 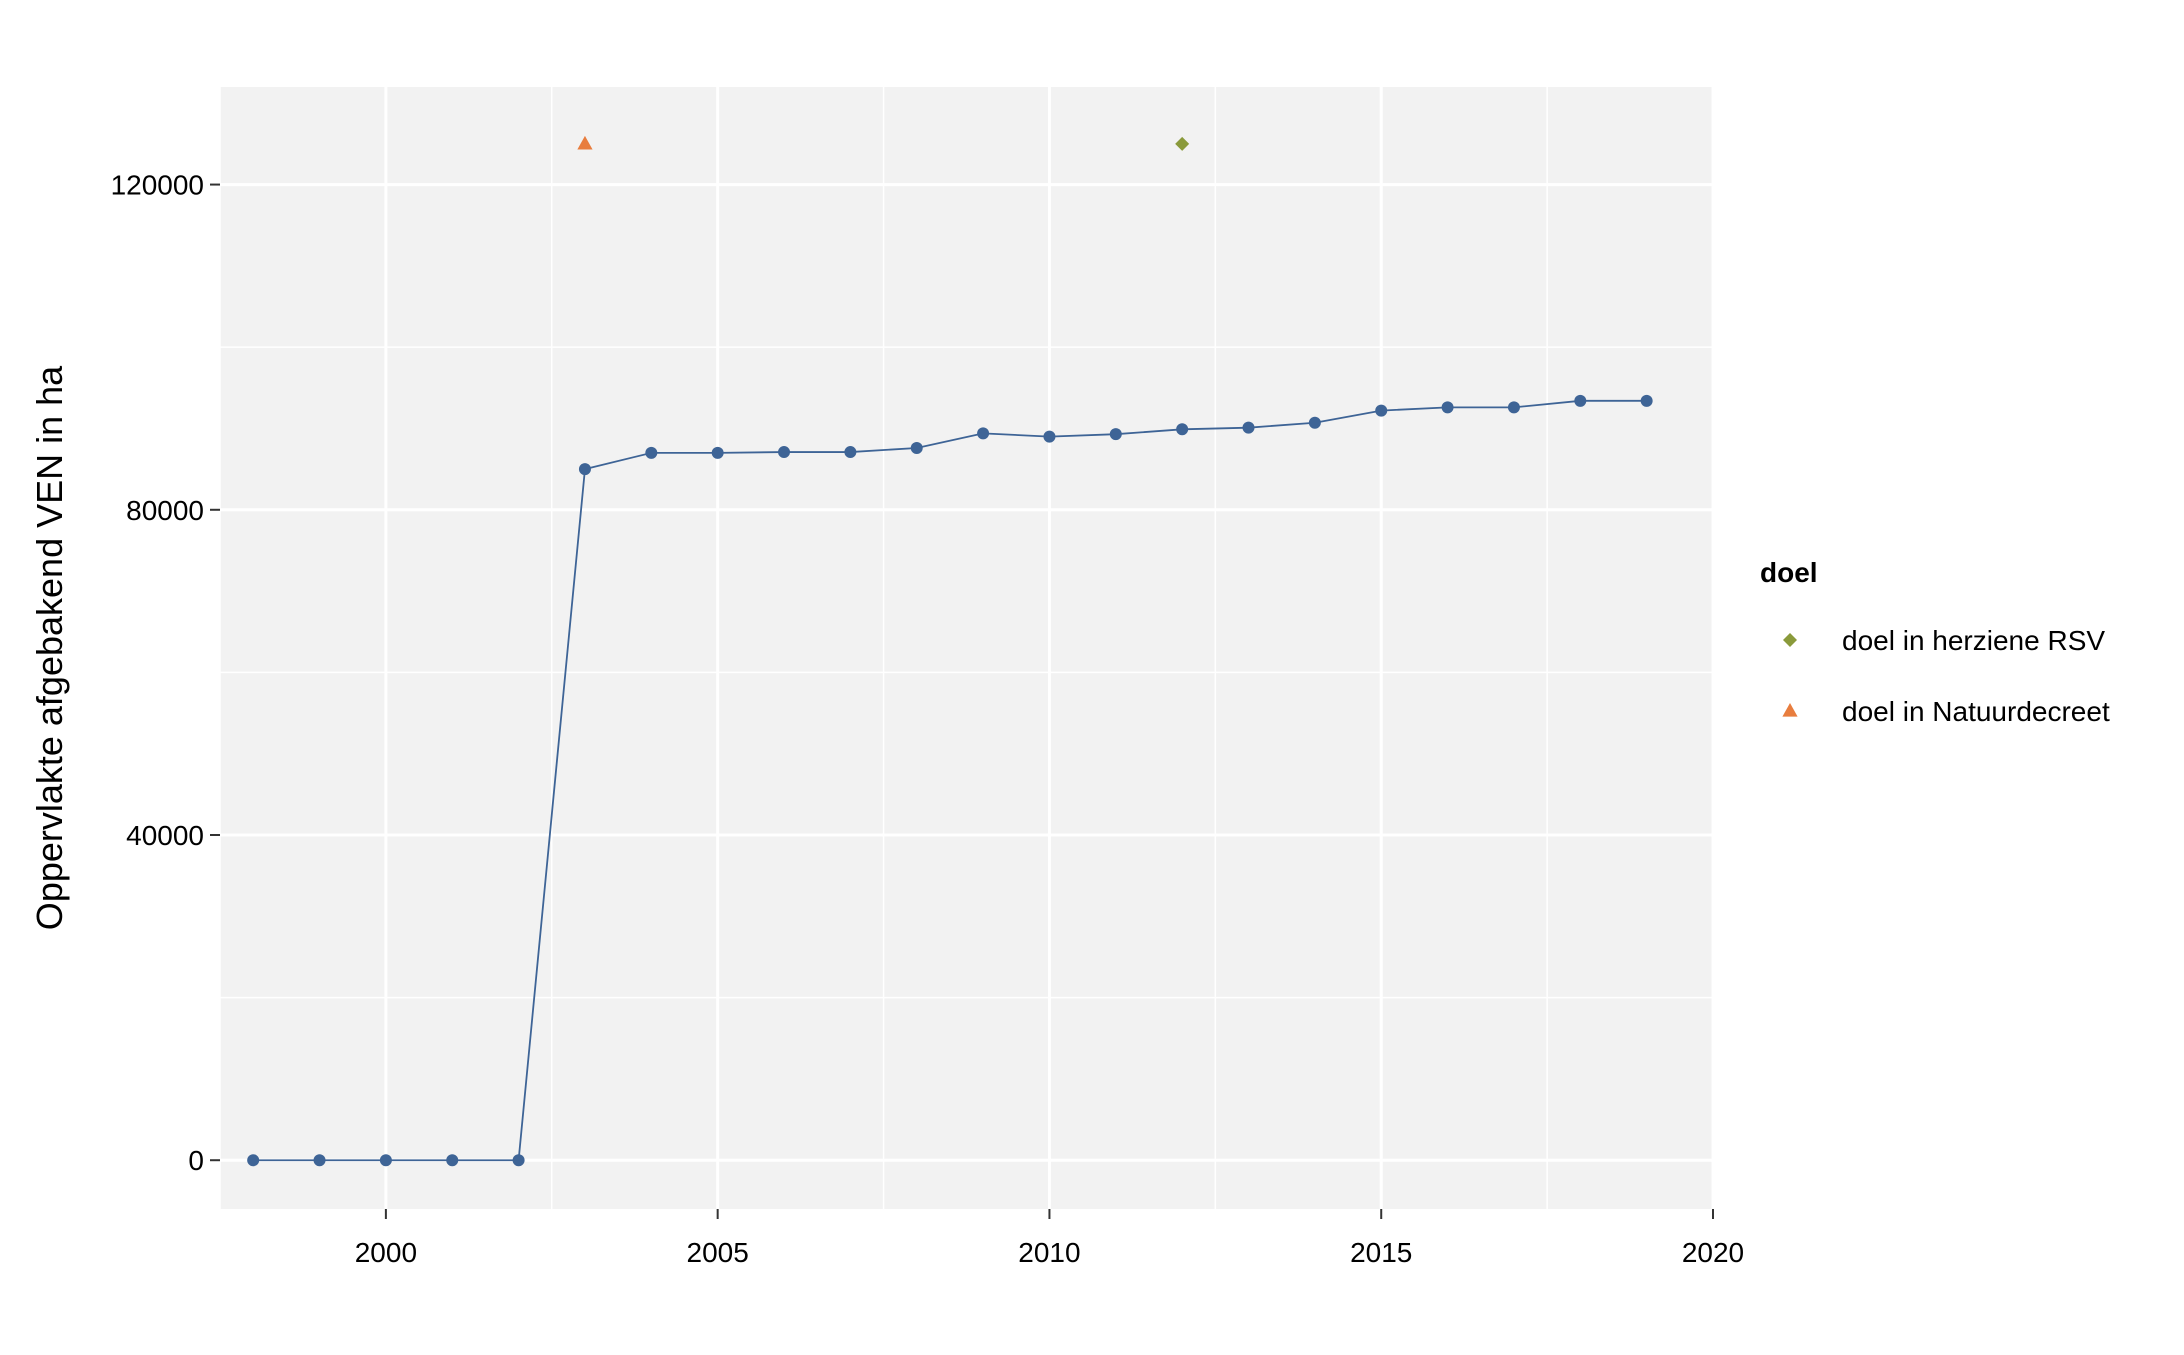 I want to click on y-axis-label: Oppervlakte afgebakend VEN in ha, so click(x=49, y=647).